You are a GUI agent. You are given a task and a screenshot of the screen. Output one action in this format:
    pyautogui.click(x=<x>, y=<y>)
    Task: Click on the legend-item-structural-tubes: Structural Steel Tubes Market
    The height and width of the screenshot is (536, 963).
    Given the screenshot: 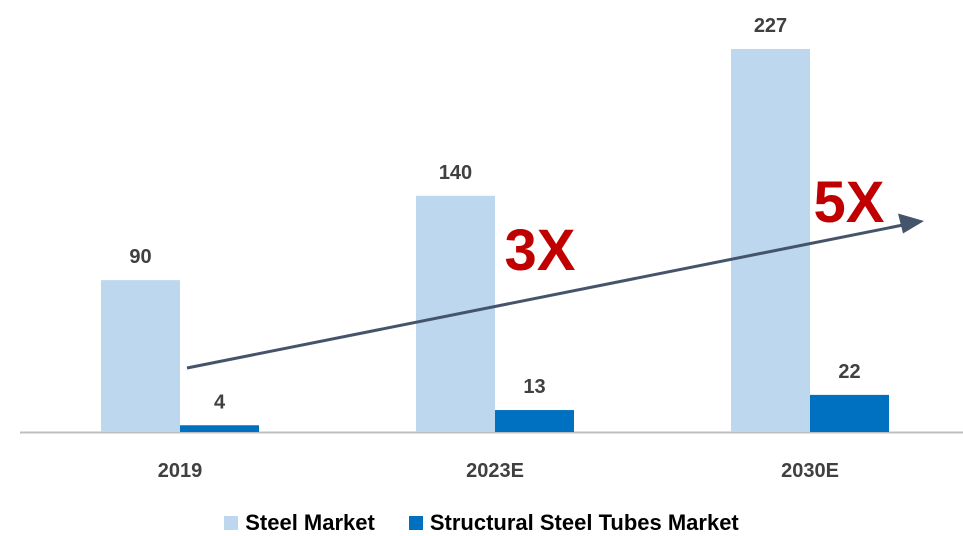 What is the action you would take?
    pyautogui.click(x=573, y=523)
    